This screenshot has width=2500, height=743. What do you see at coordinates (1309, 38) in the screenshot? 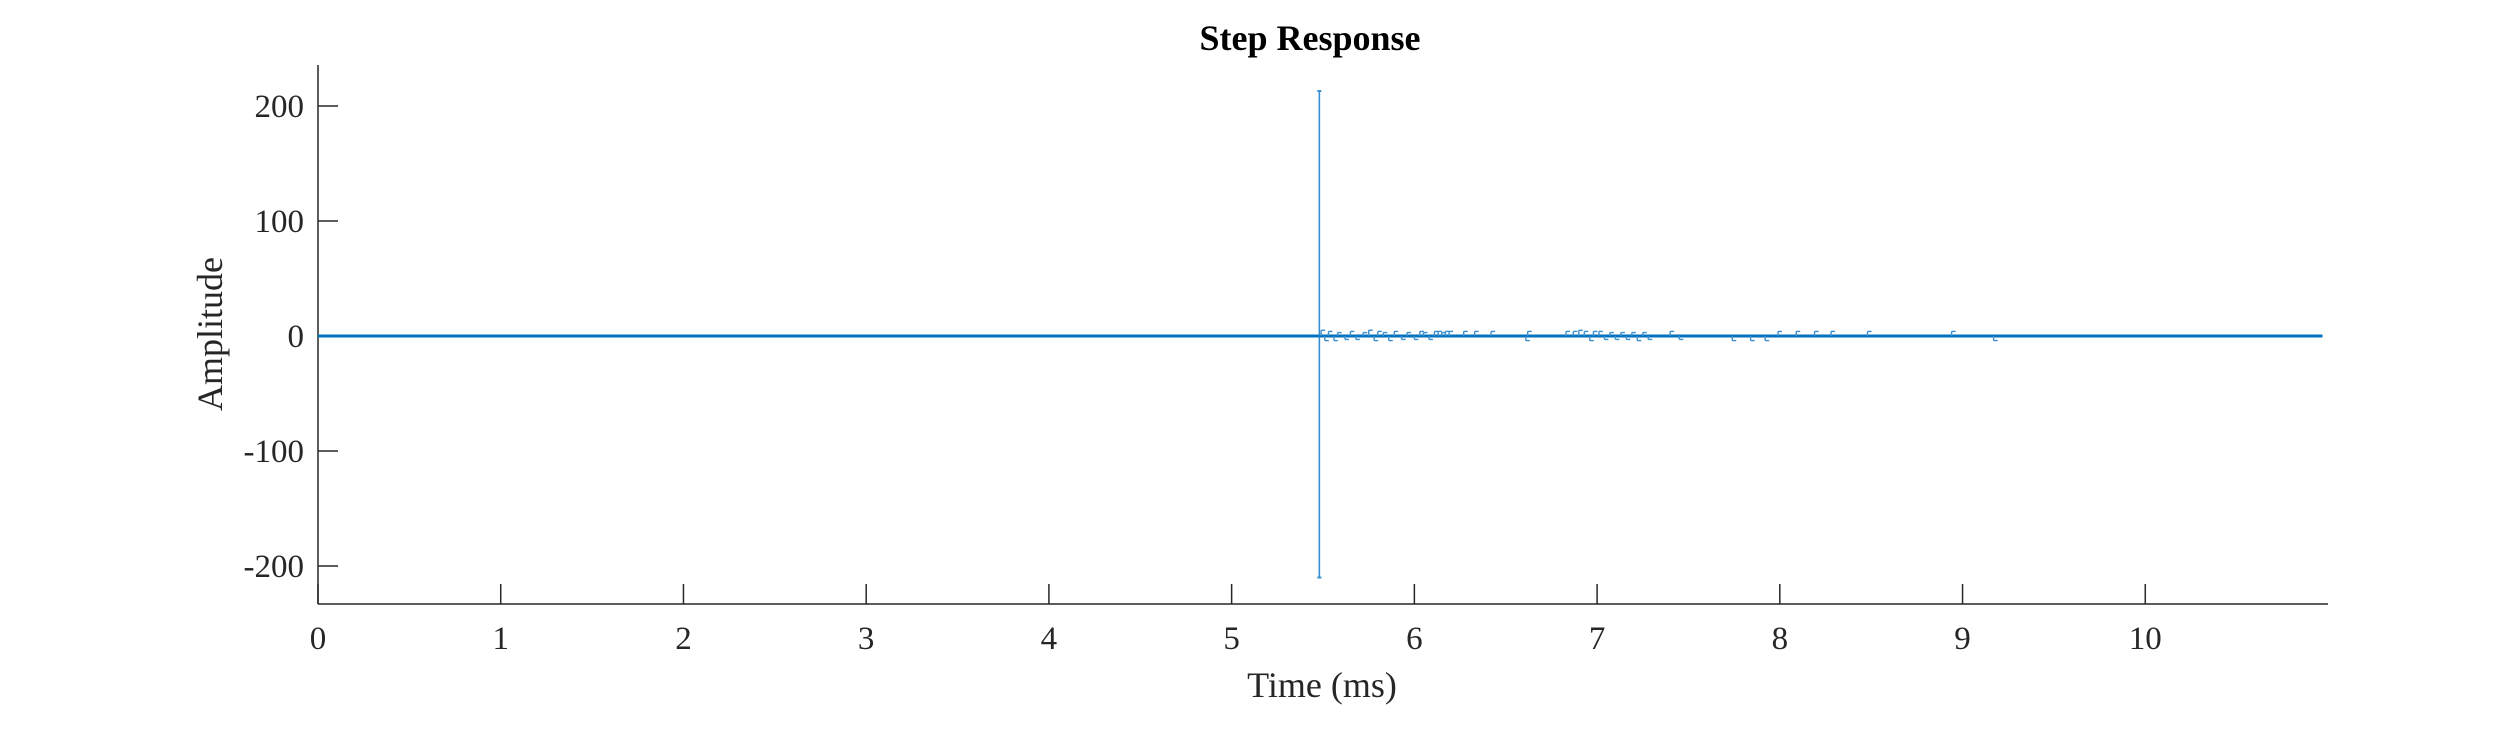
I see `chart-title: Step Response` at bounding box center [1309, 38].